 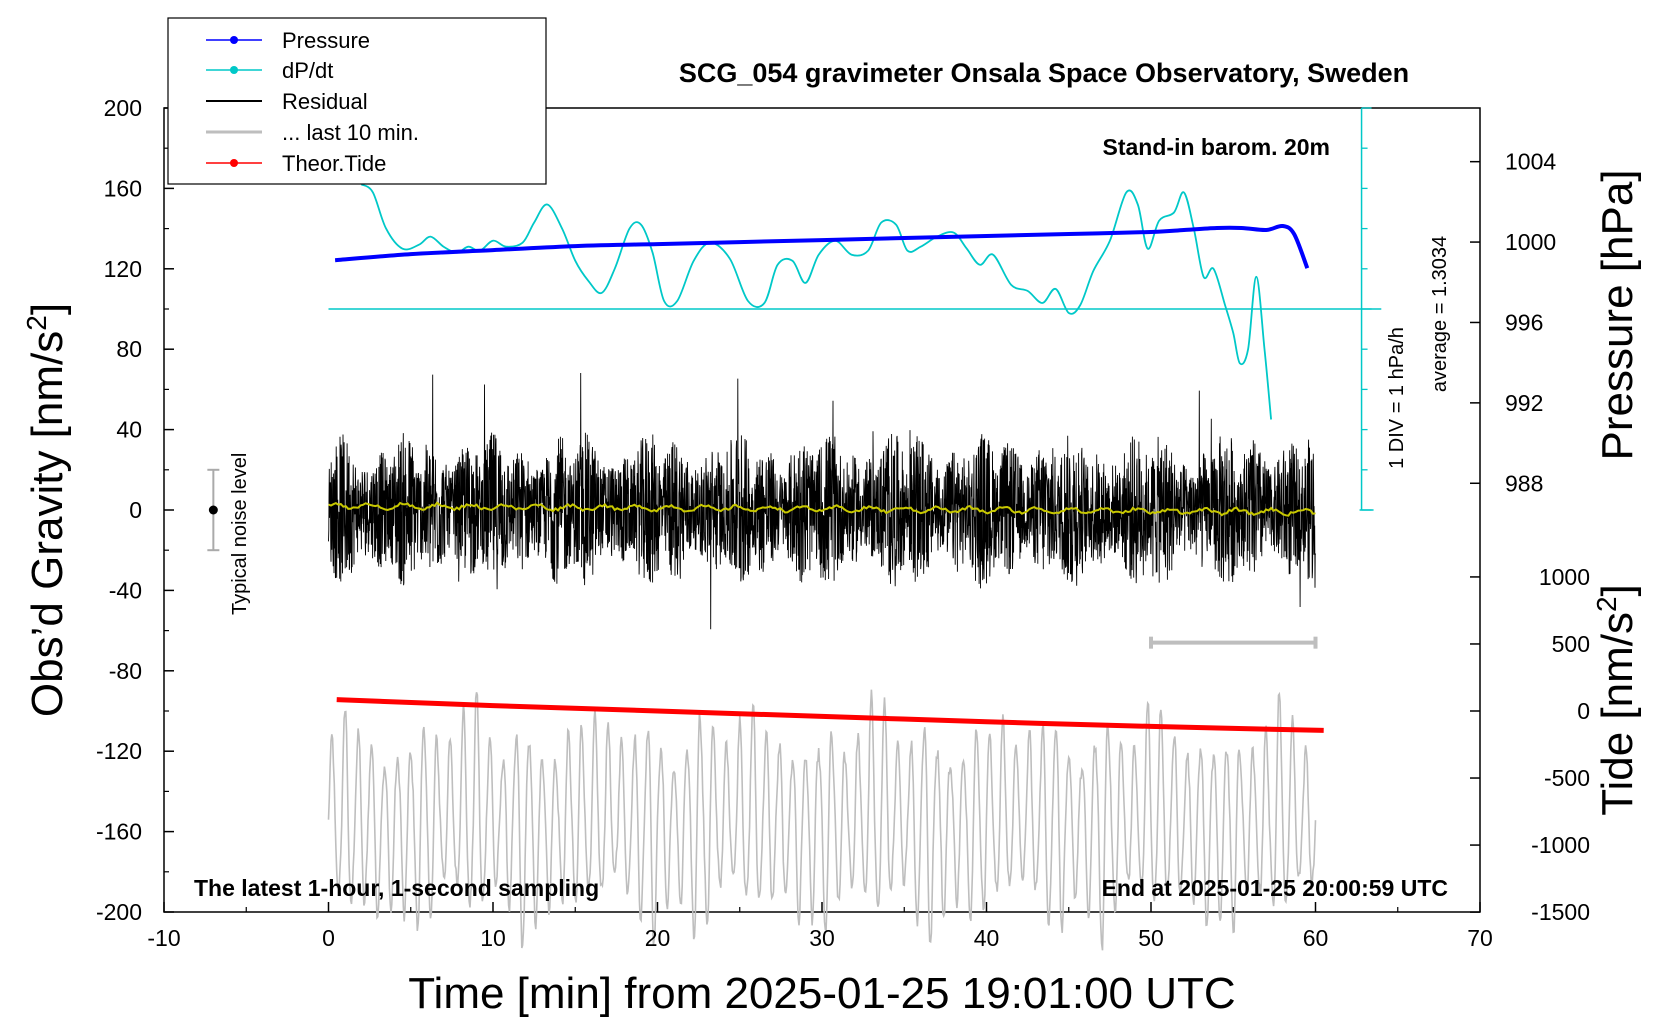 What do you see at coordinates (234, 70) in the screenshot?
I see `legend-dot-dpdt` at bounding box center [234, 70].